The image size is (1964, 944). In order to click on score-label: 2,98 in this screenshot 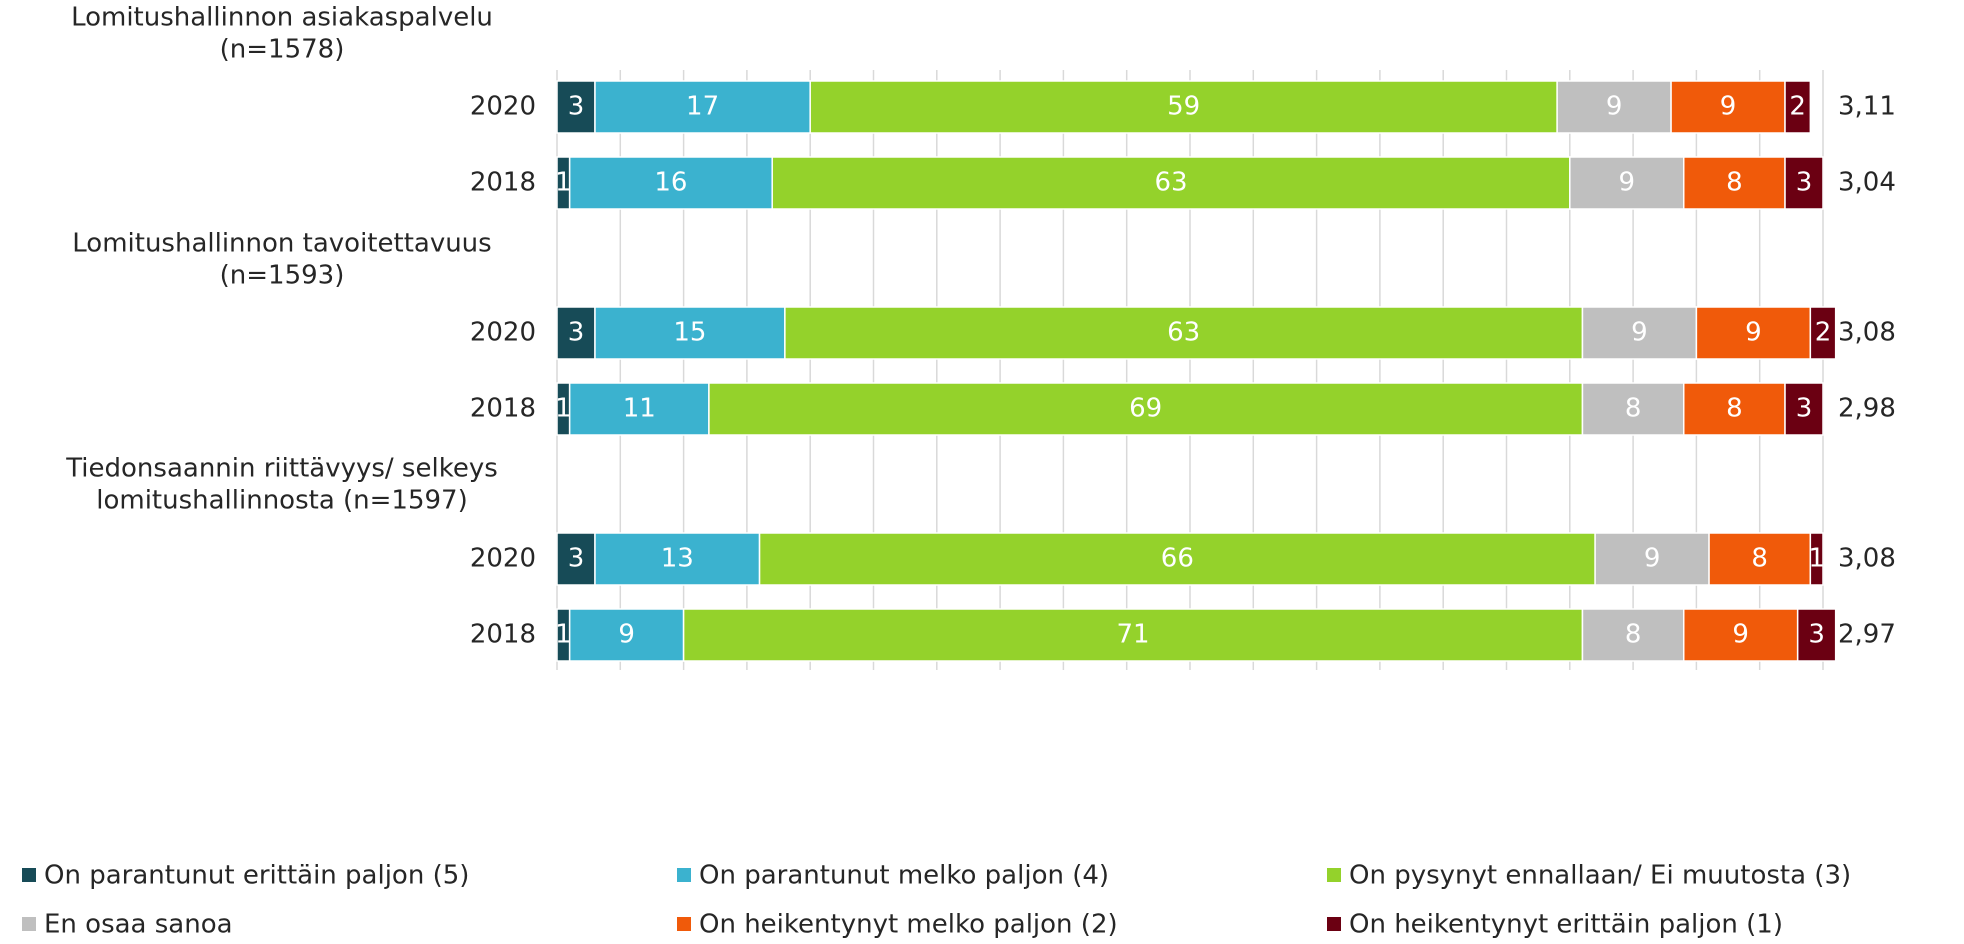, I will do `click(1867, 409)`.